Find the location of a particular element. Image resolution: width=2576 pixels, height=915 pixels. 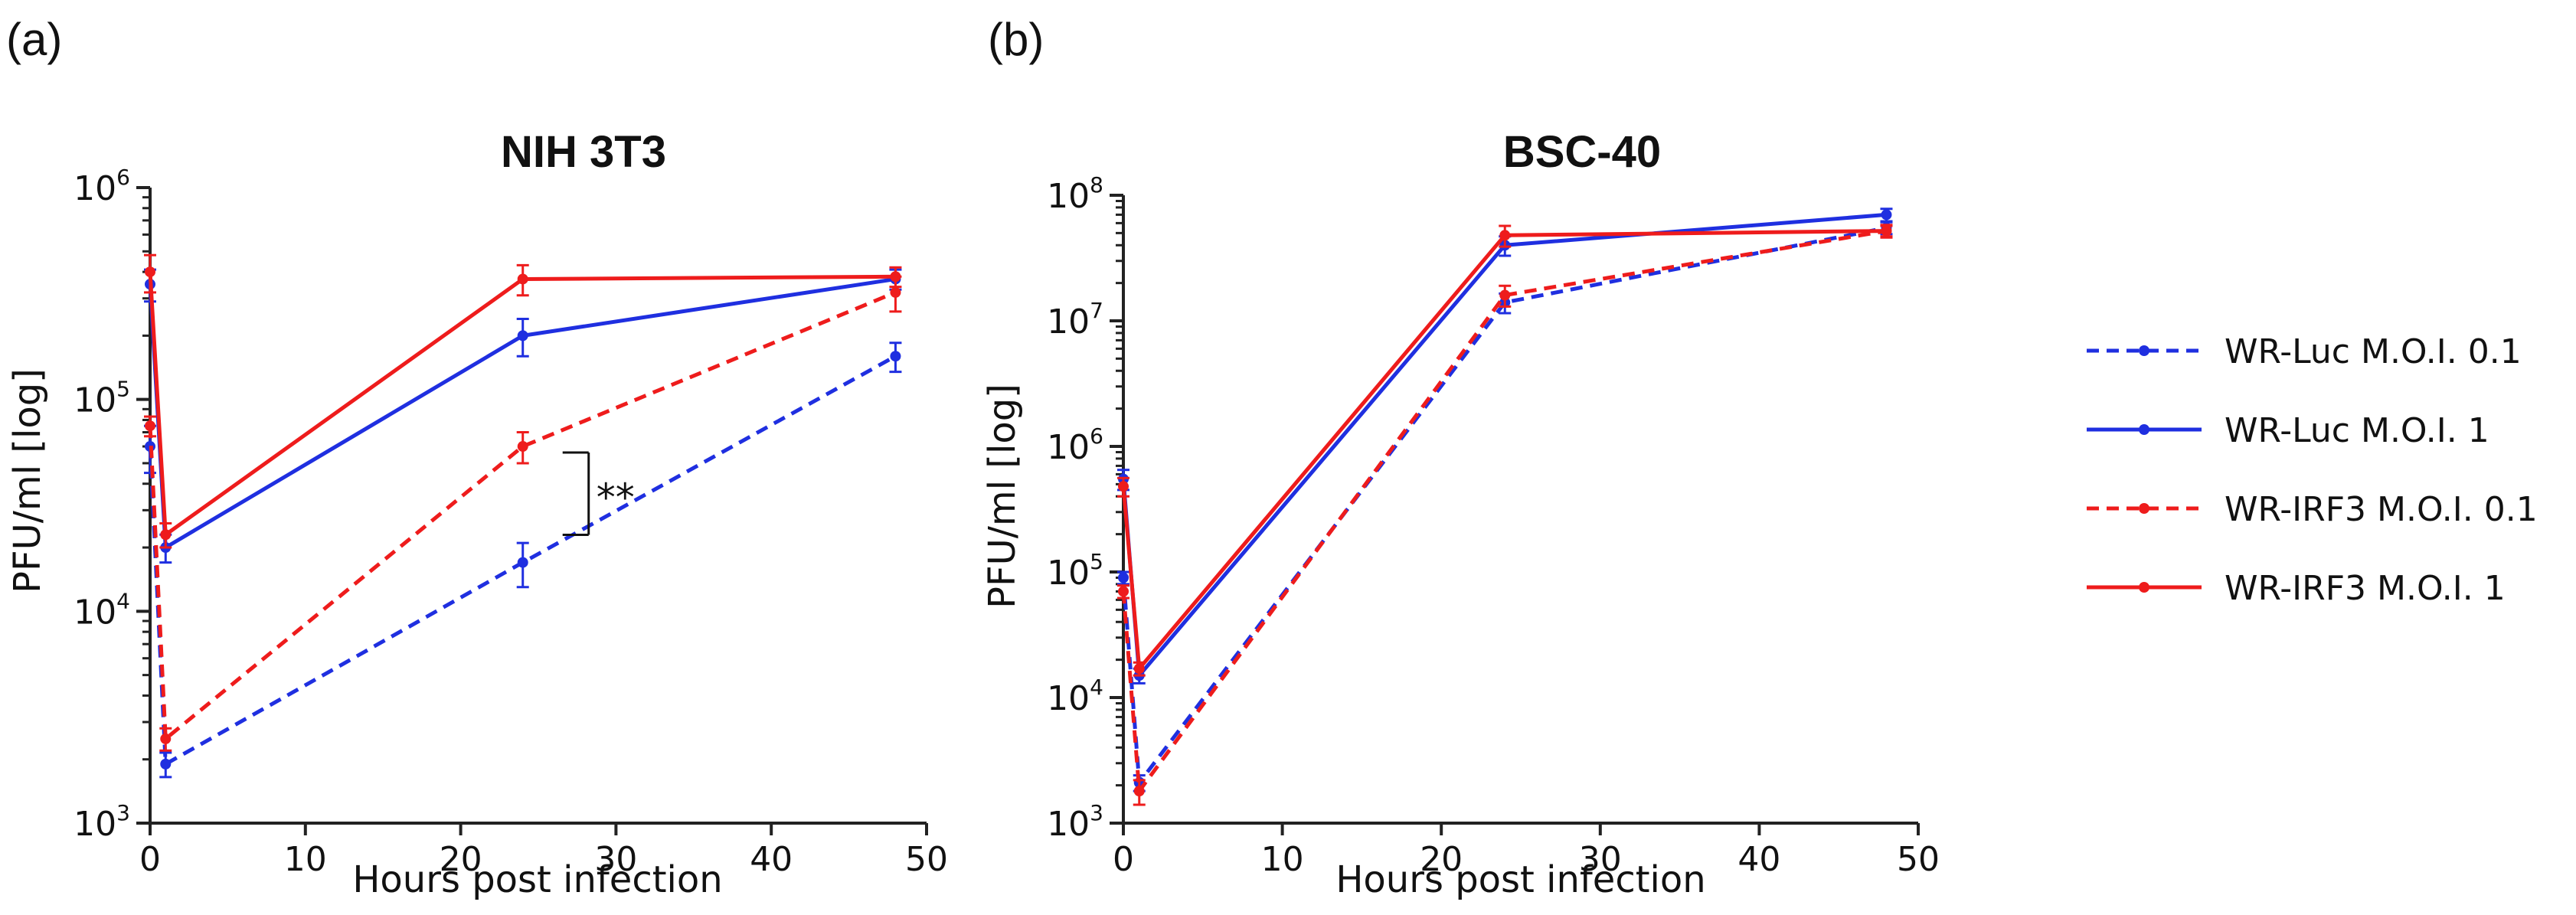

panel-a-y-tick-label: 10⁵ is located at coordinates (102, 398).